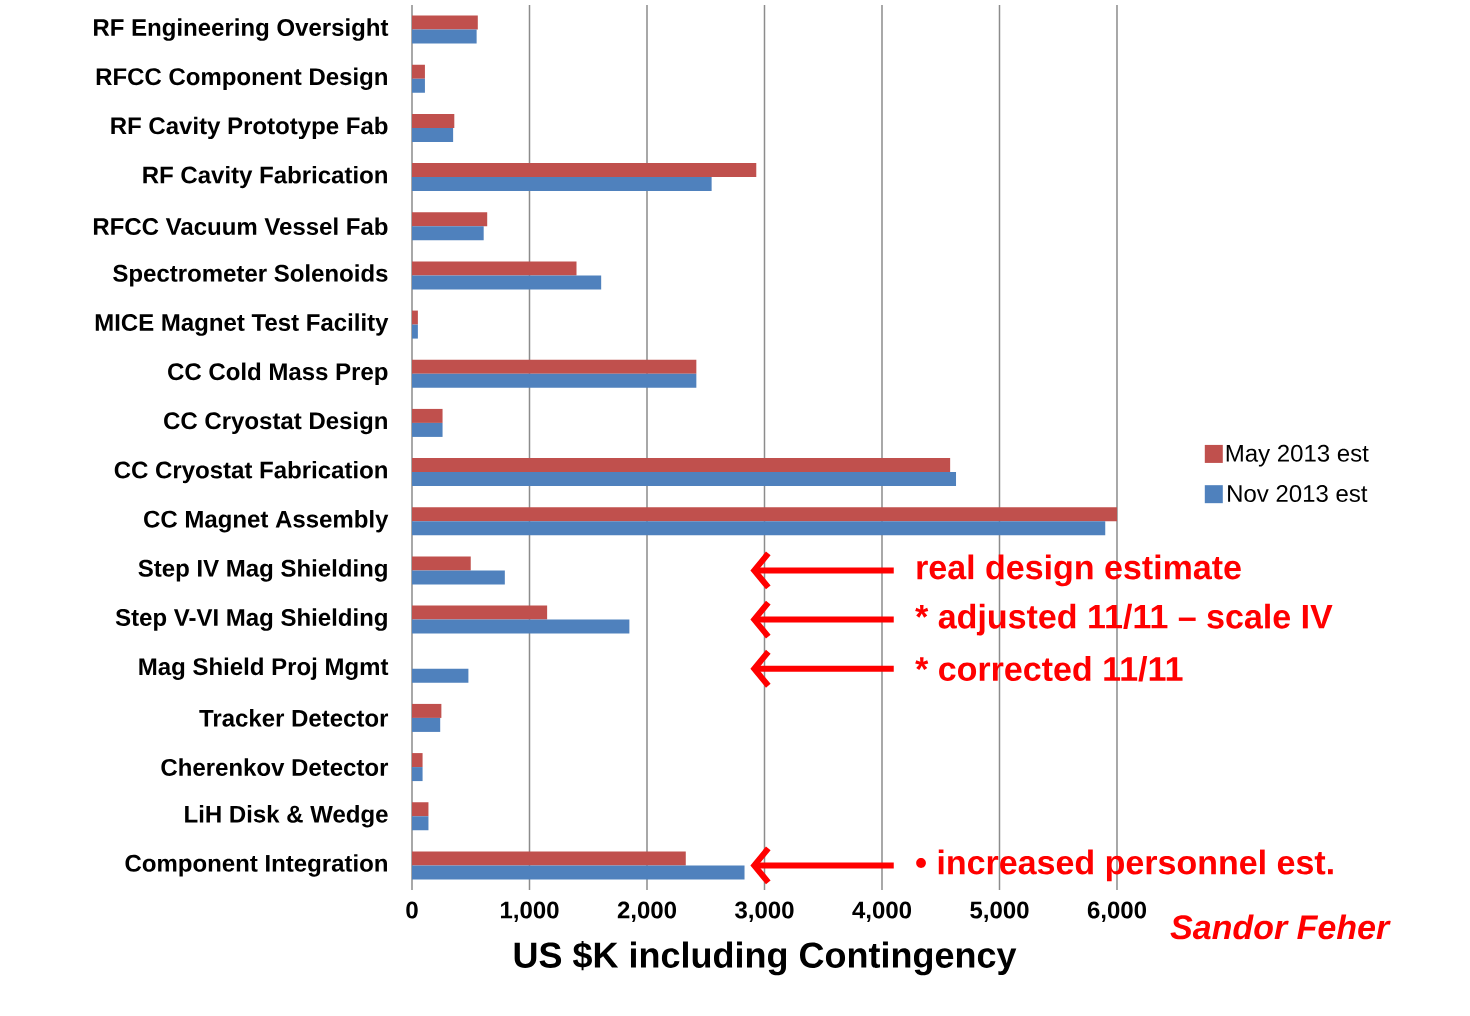  What do you see at coordinates (240, 226) in the screenshot?
I see `y-tick-label: RFCC Vacuum Vessel Fab` at bounding box center [240, 226].